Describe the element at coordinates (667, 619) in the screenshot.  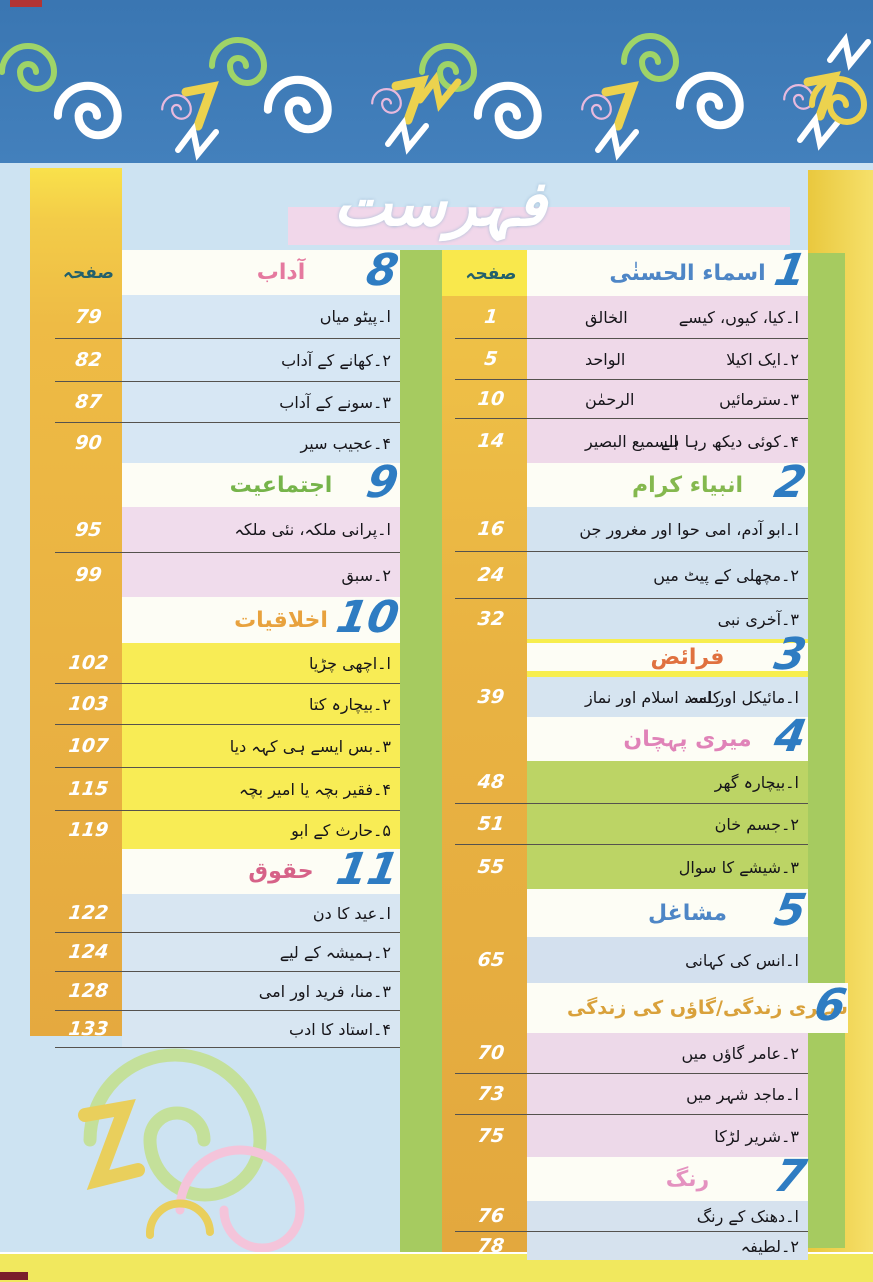
I see `entry-cell: ۳۔آخری نبی` at that location.